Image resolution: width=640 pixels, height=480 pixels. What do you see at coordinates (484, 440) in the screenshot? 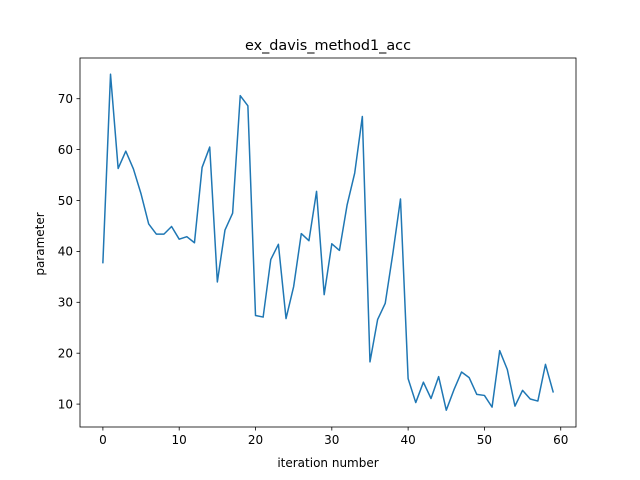
I see `x-tick-label: 50` at bounding box center [484, 440].